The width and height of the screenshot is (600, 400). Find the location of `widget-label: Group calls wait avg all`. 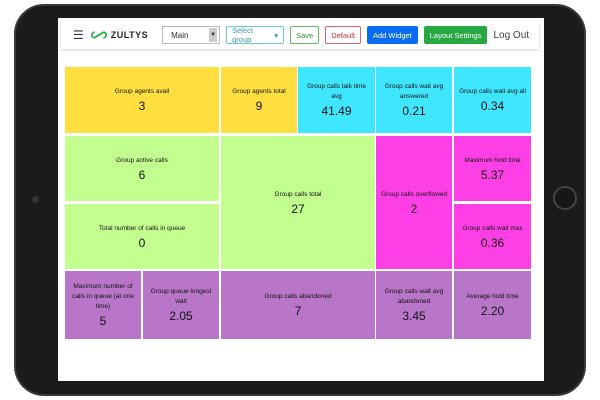

widget-label: Group calls wait avg all is located at coordinates (492, 91).